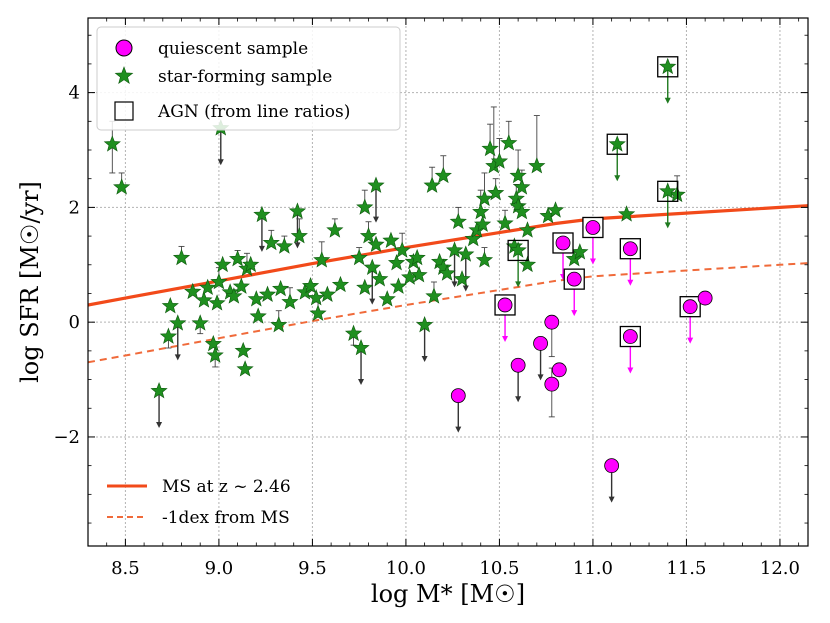  I want to click on legend-label-quiescent: quiescent sample, so click(233, 49).